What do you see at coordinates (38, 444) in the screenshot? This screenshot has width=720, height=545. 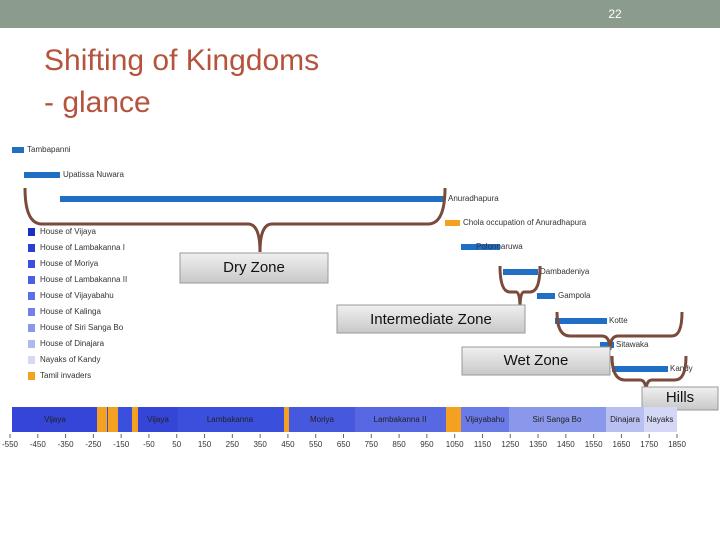 I see `axis-label: -450` at bounding box center [38, 444].